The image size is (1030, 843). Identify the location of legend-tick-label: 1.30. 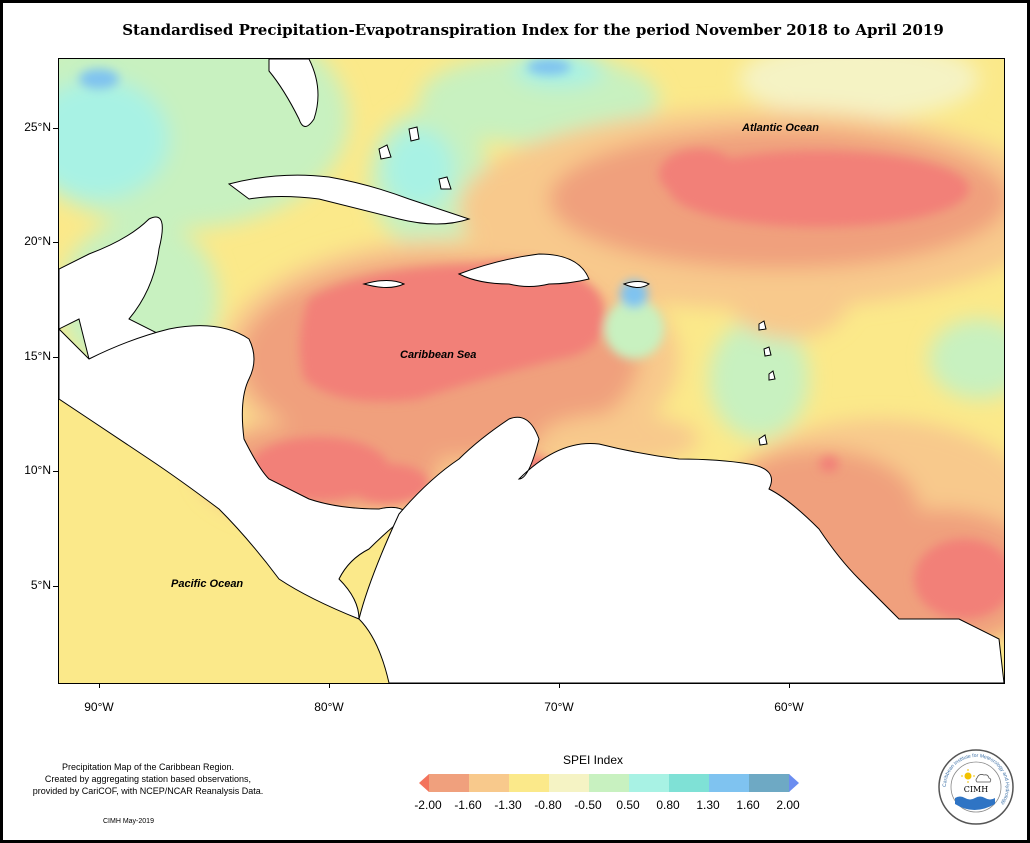
(708, 805).